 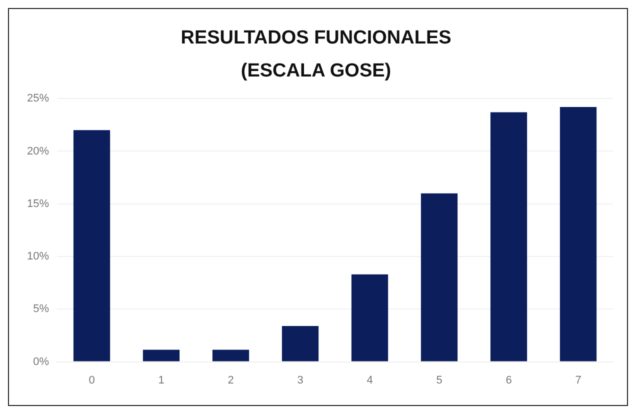 What do you see at coordinates (41, 309) in the screenshot?
I see `y-tick-label: 5%` at bounding box center [41, 309].